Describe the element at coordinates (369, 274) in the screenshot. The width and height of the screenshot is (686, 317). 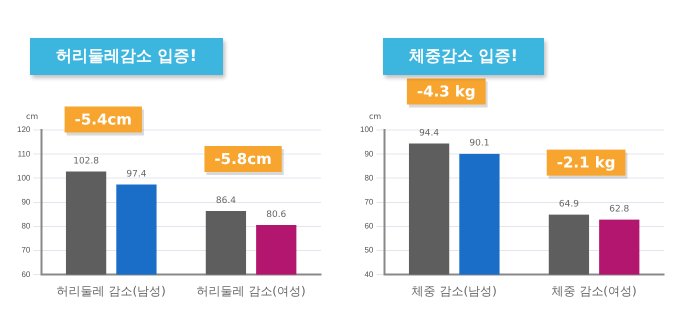
I see `y-tick-label: 40` at that location.